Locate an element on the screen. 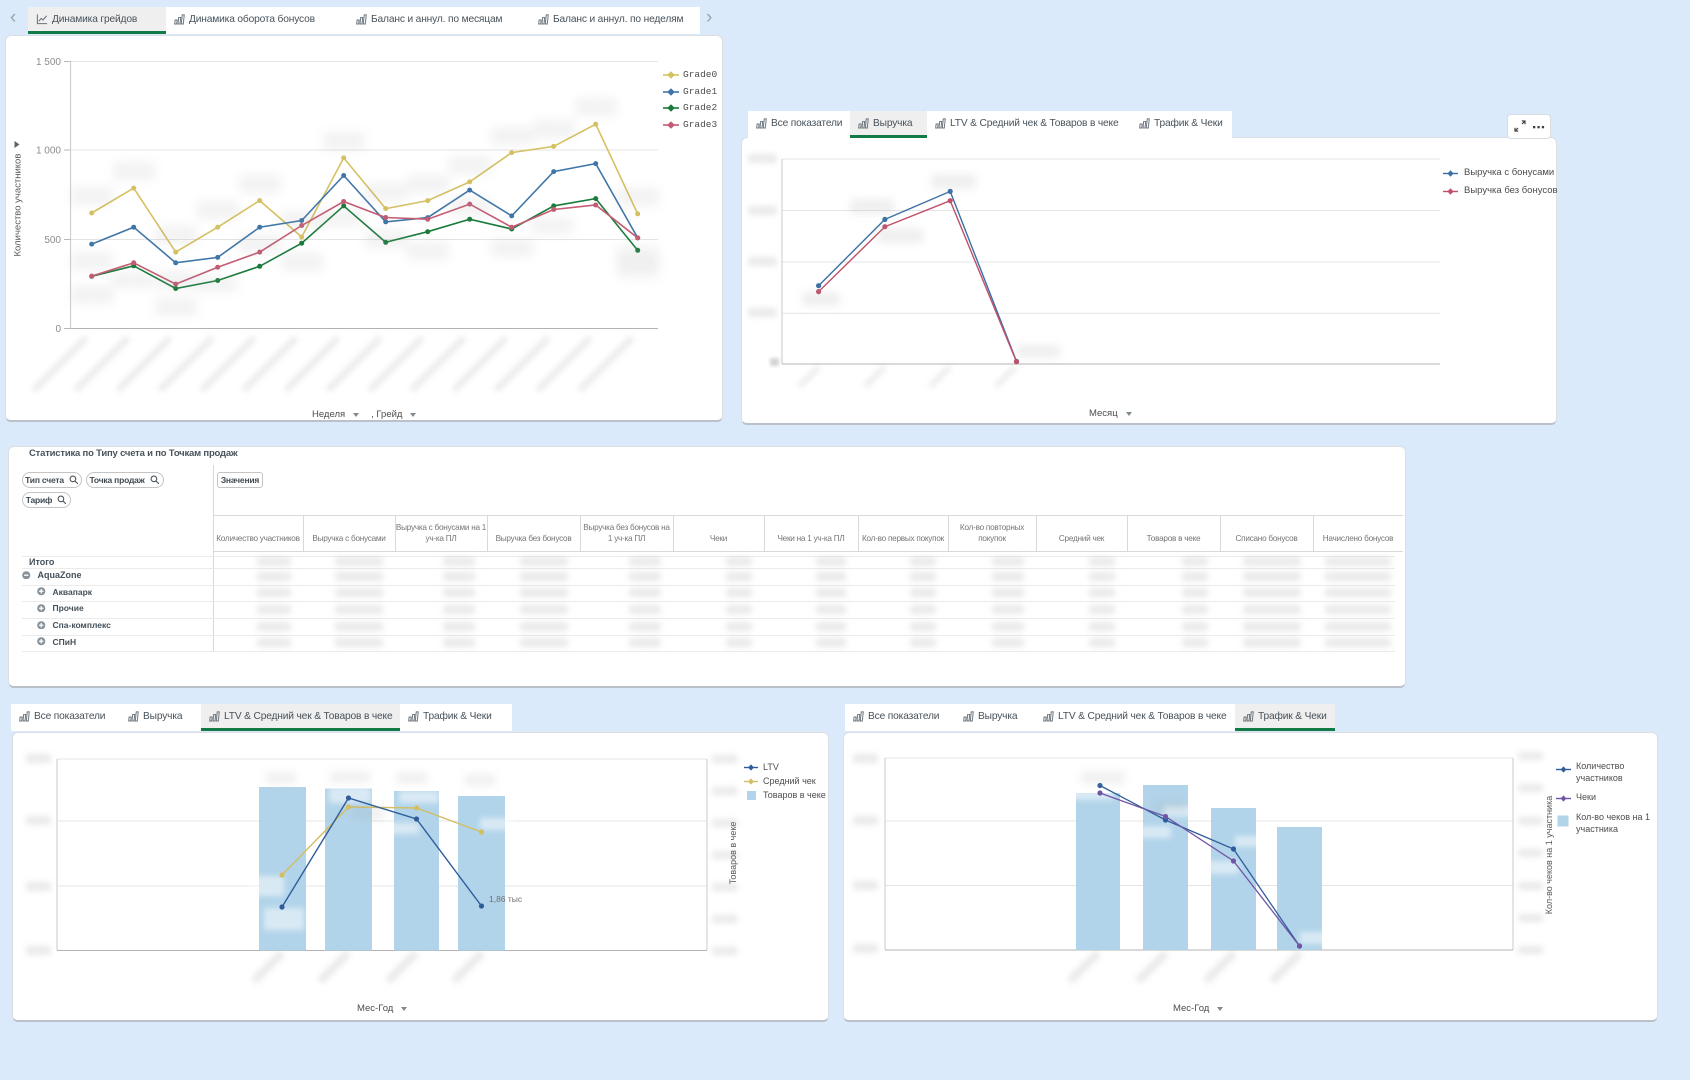 The width and height of the screenshot is (1690, 1080). svg-text: 500 is located at coordinates (52, 240).